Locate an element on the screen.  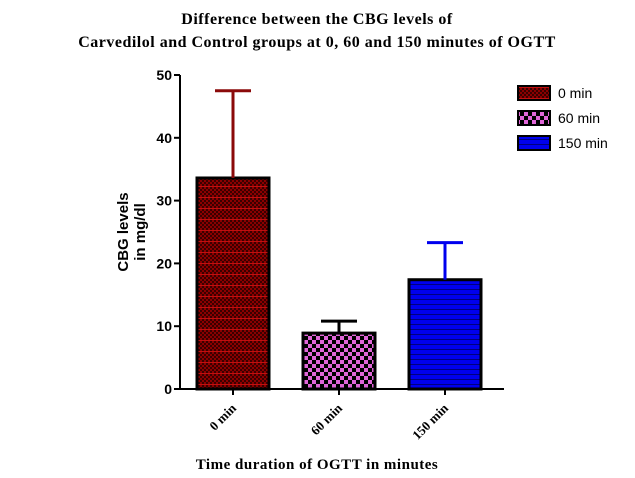
y-axis-label: CBG levels in mg/dl is located at coordinates (132, 231).